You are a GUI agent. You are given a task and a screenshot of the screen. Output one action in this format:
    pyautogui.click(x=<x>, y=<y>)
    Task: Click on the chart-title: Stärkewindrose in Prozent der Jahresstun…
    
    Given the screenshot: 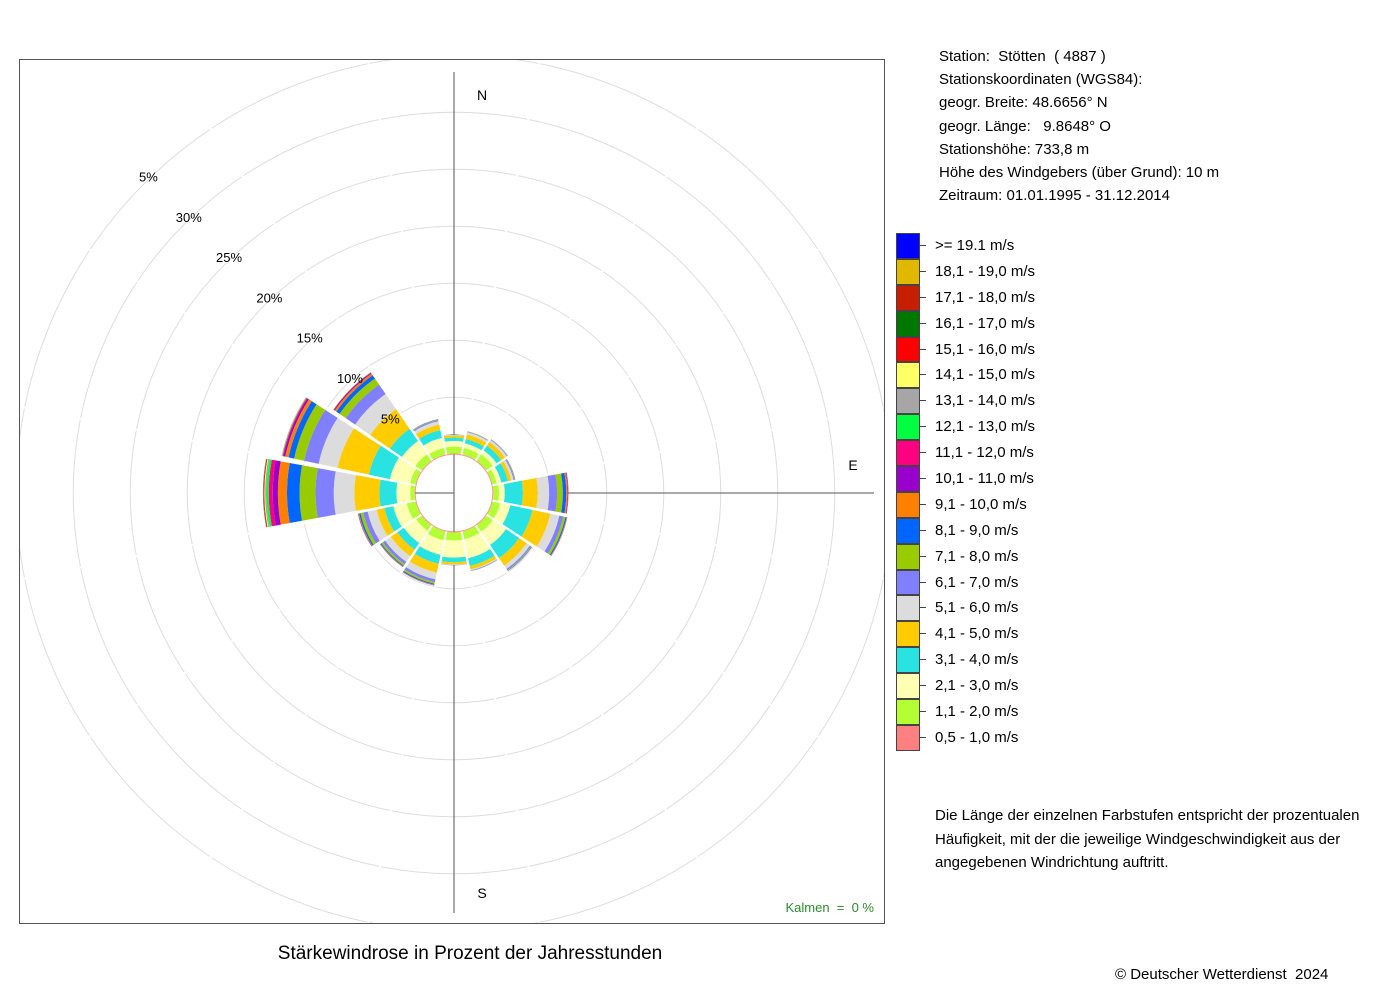 What is the action you would take?
    pyautogui.click(x=470, y=953)
    